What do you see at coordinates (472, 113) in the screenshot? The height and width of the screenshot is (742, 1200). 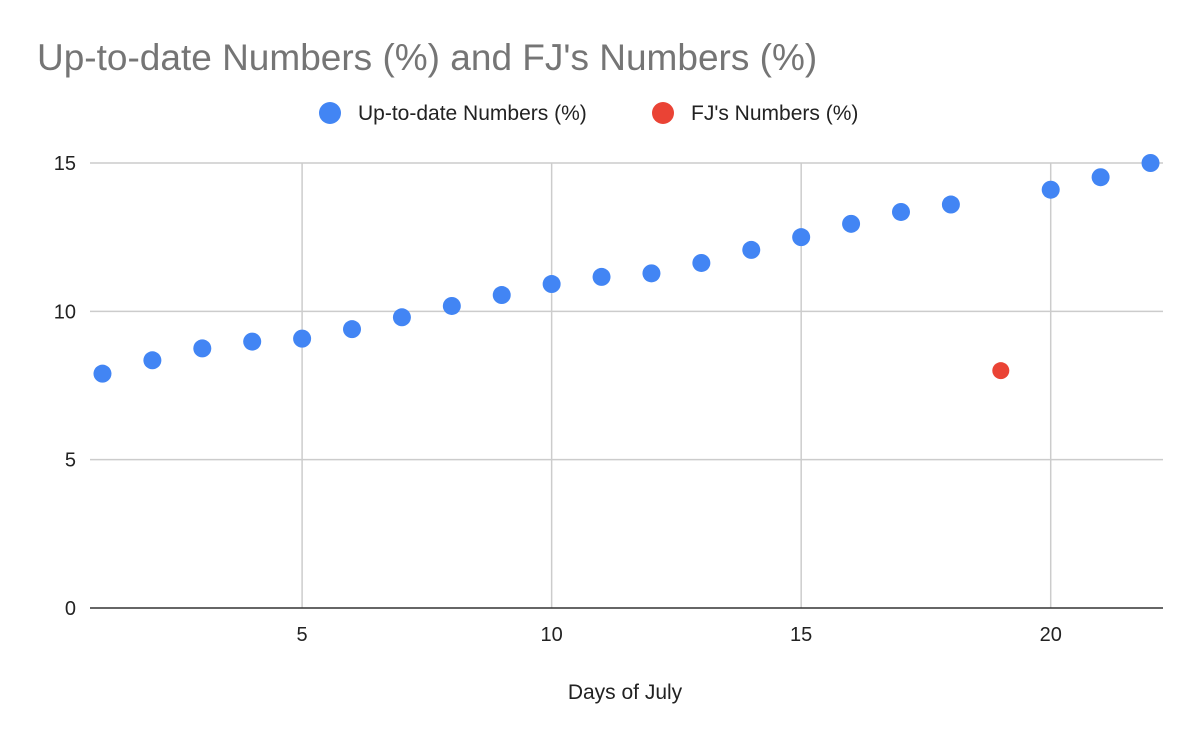 I see `legend-label-up-to-date: Up-to-date Numbers (%)` at bounding box center [472, 113].